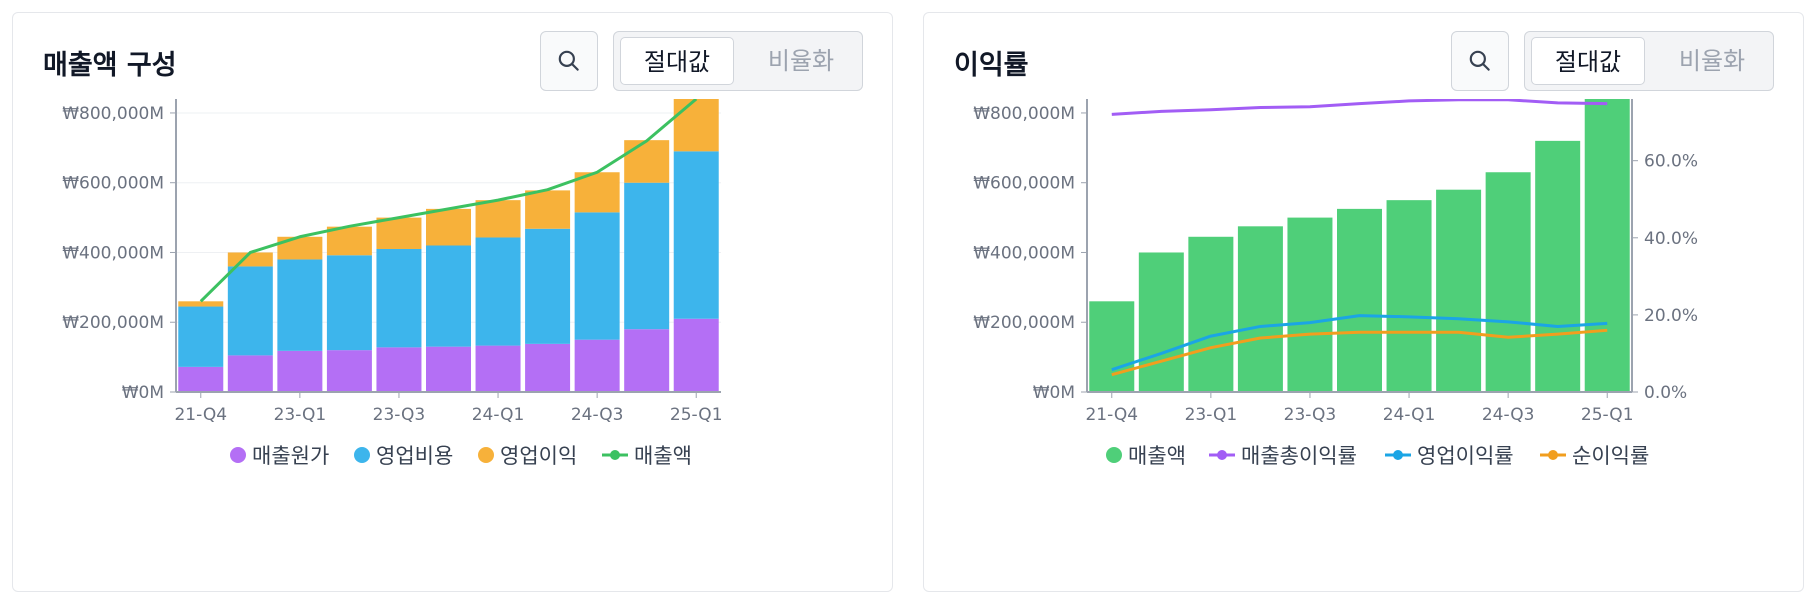 The image size is (1811, 599). What do you see at coordinates (448, 201) in the screenshot?
I see `revenue-line` at bounding box center [448, 201].